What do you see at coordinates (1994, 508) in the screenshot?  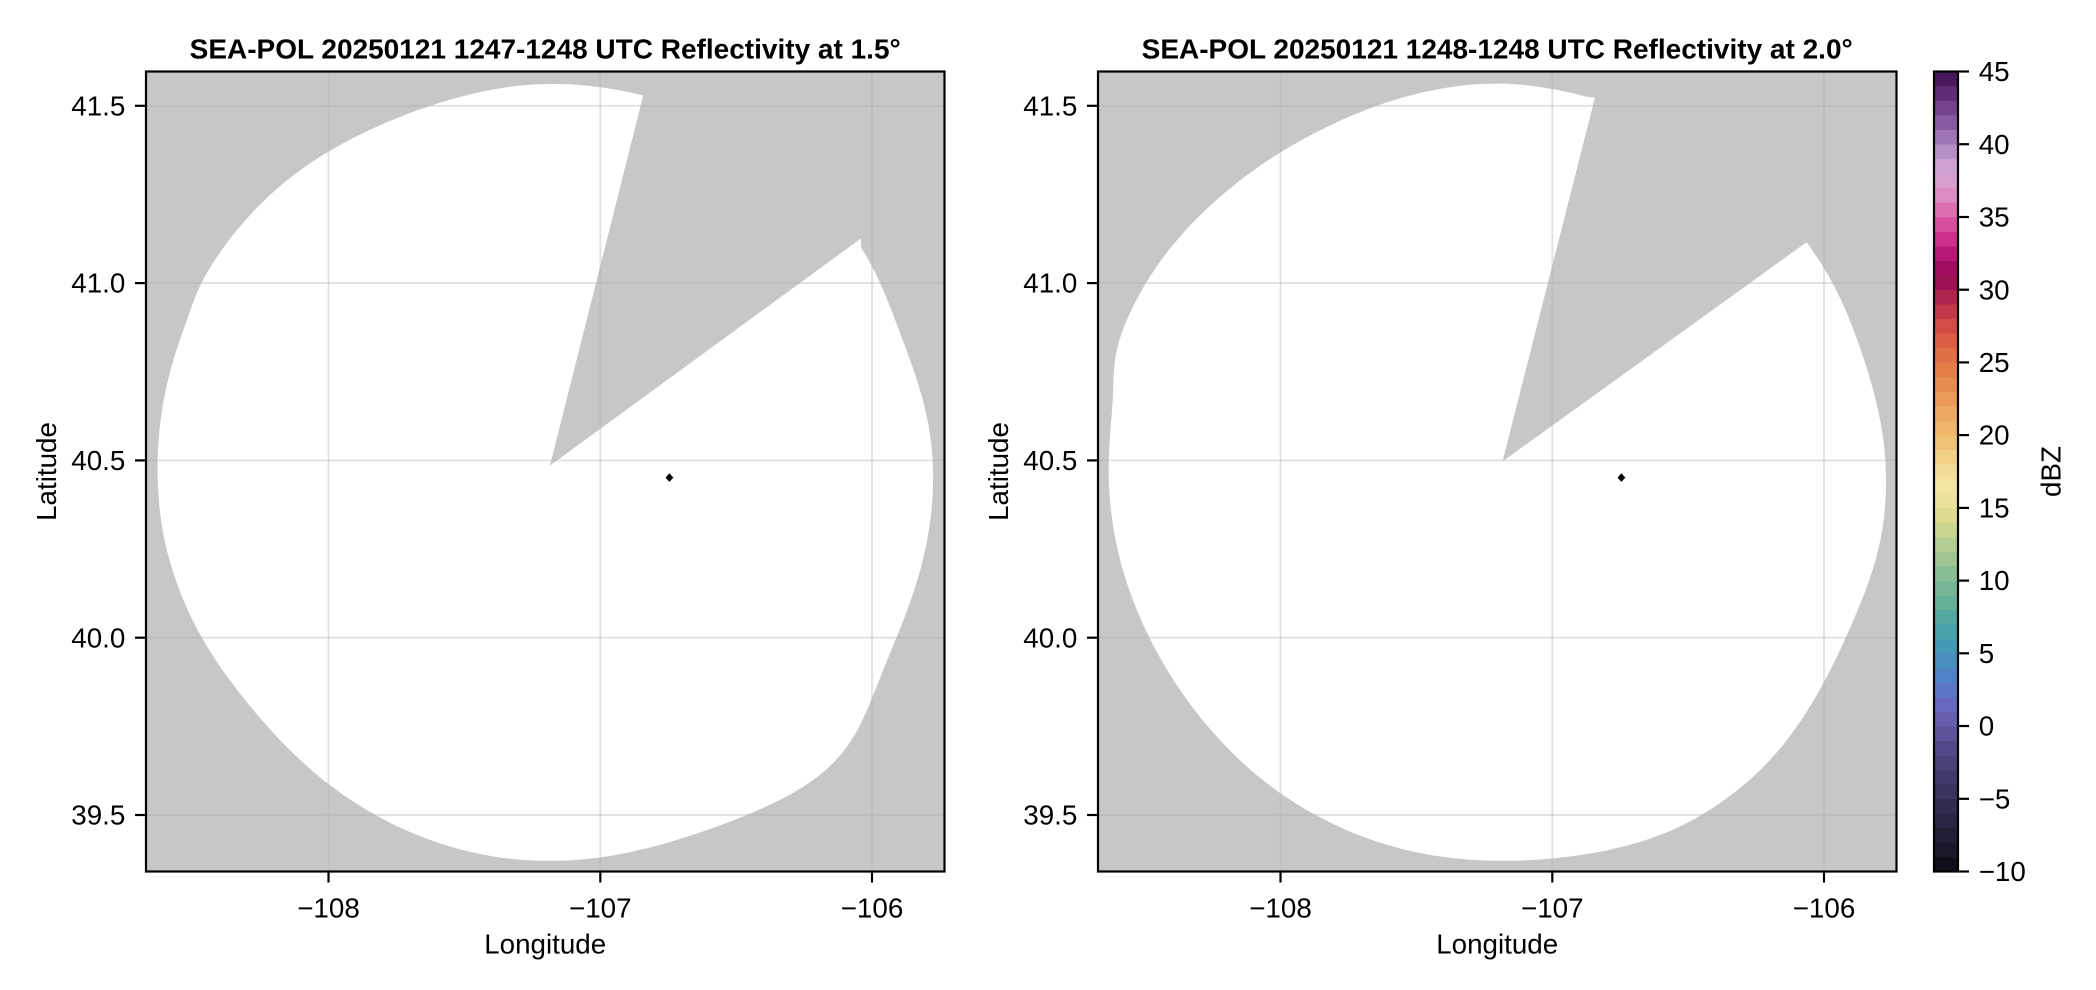 I see `svg-text: 15` at bounding box center [1994, 508].